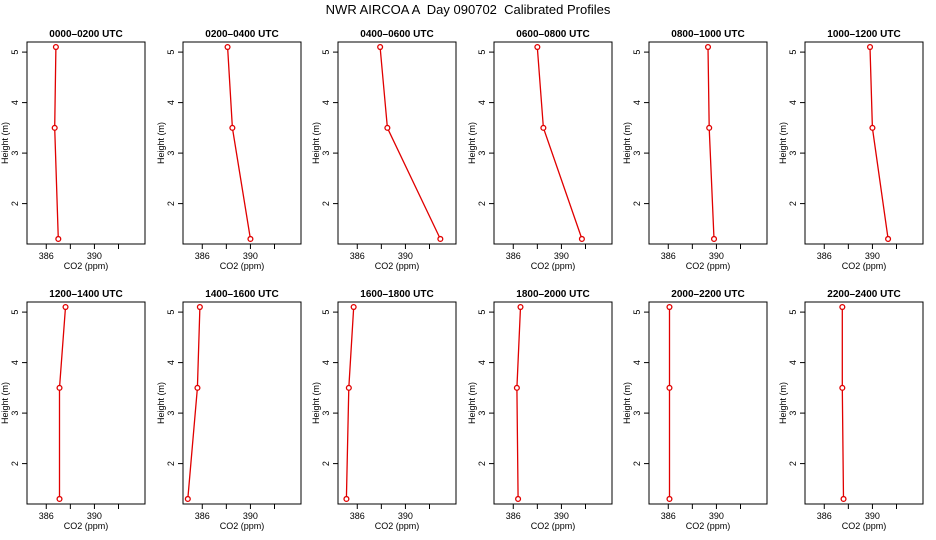 This screenshot has width=936, height=540. Describe the element at coordinates (707, 34) in the screenshot. I see `panel-title: 0800–1000 UTC` at that location.